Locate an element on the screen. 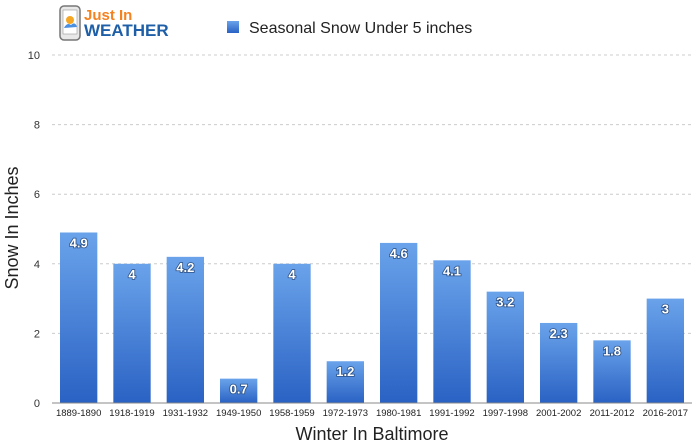 The width and height of the screenshot is (700, 446). data-label: 1.2 is located at coordinates (345, 371).